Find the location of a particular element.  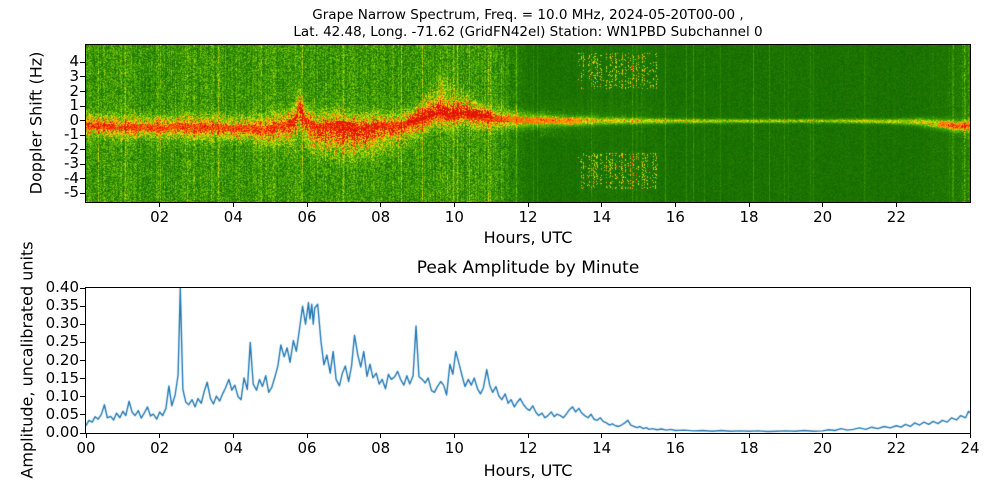

amplitude-x-tick-label: 12 is located at coordinates (528, 448).